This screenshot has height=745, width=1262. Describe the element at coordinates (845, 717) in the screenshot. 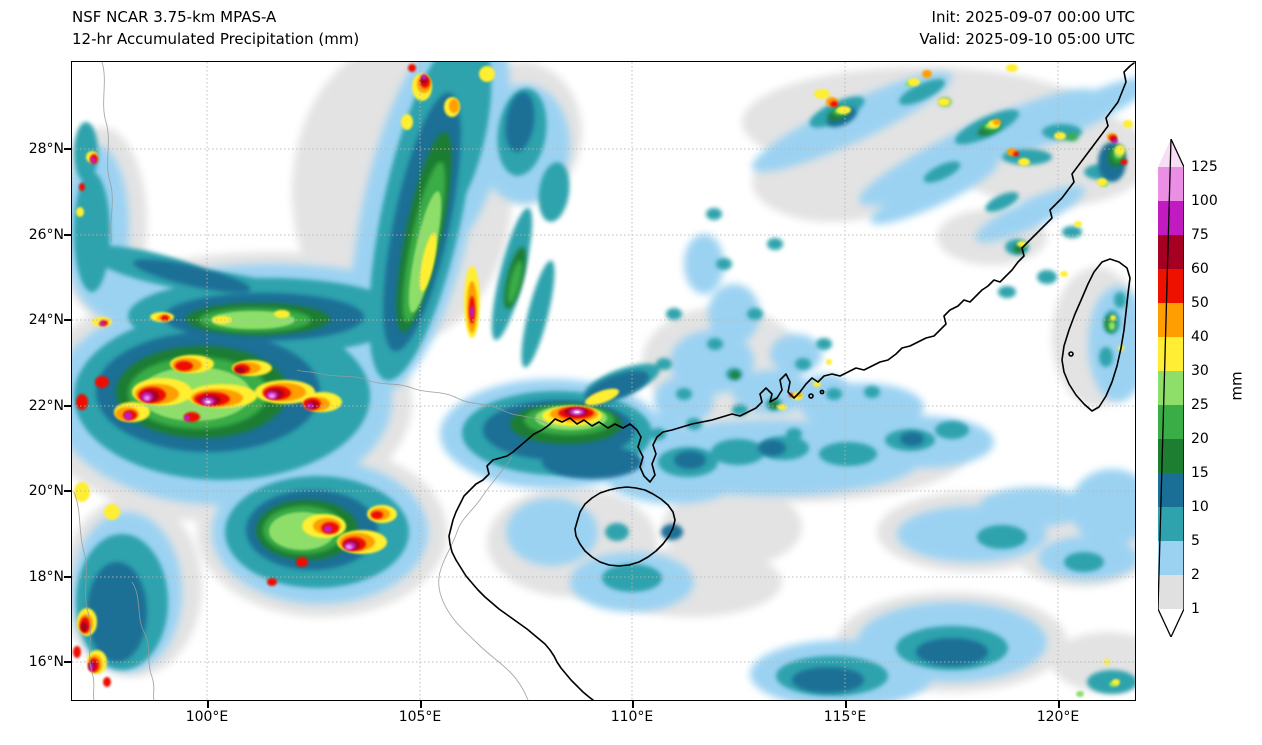

I see `lon-tick-label: 115°E` at that location.